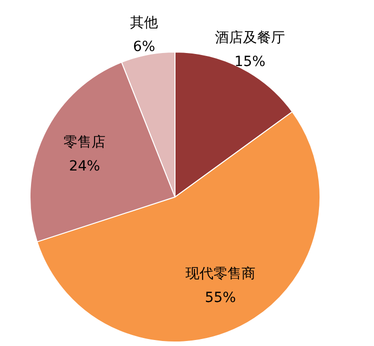 Image resolution: width=374 pixels, height=346 pixels. Describe the element at coordinates (144, 46) in the screenshot. I see `data-label: 6%` at that location.